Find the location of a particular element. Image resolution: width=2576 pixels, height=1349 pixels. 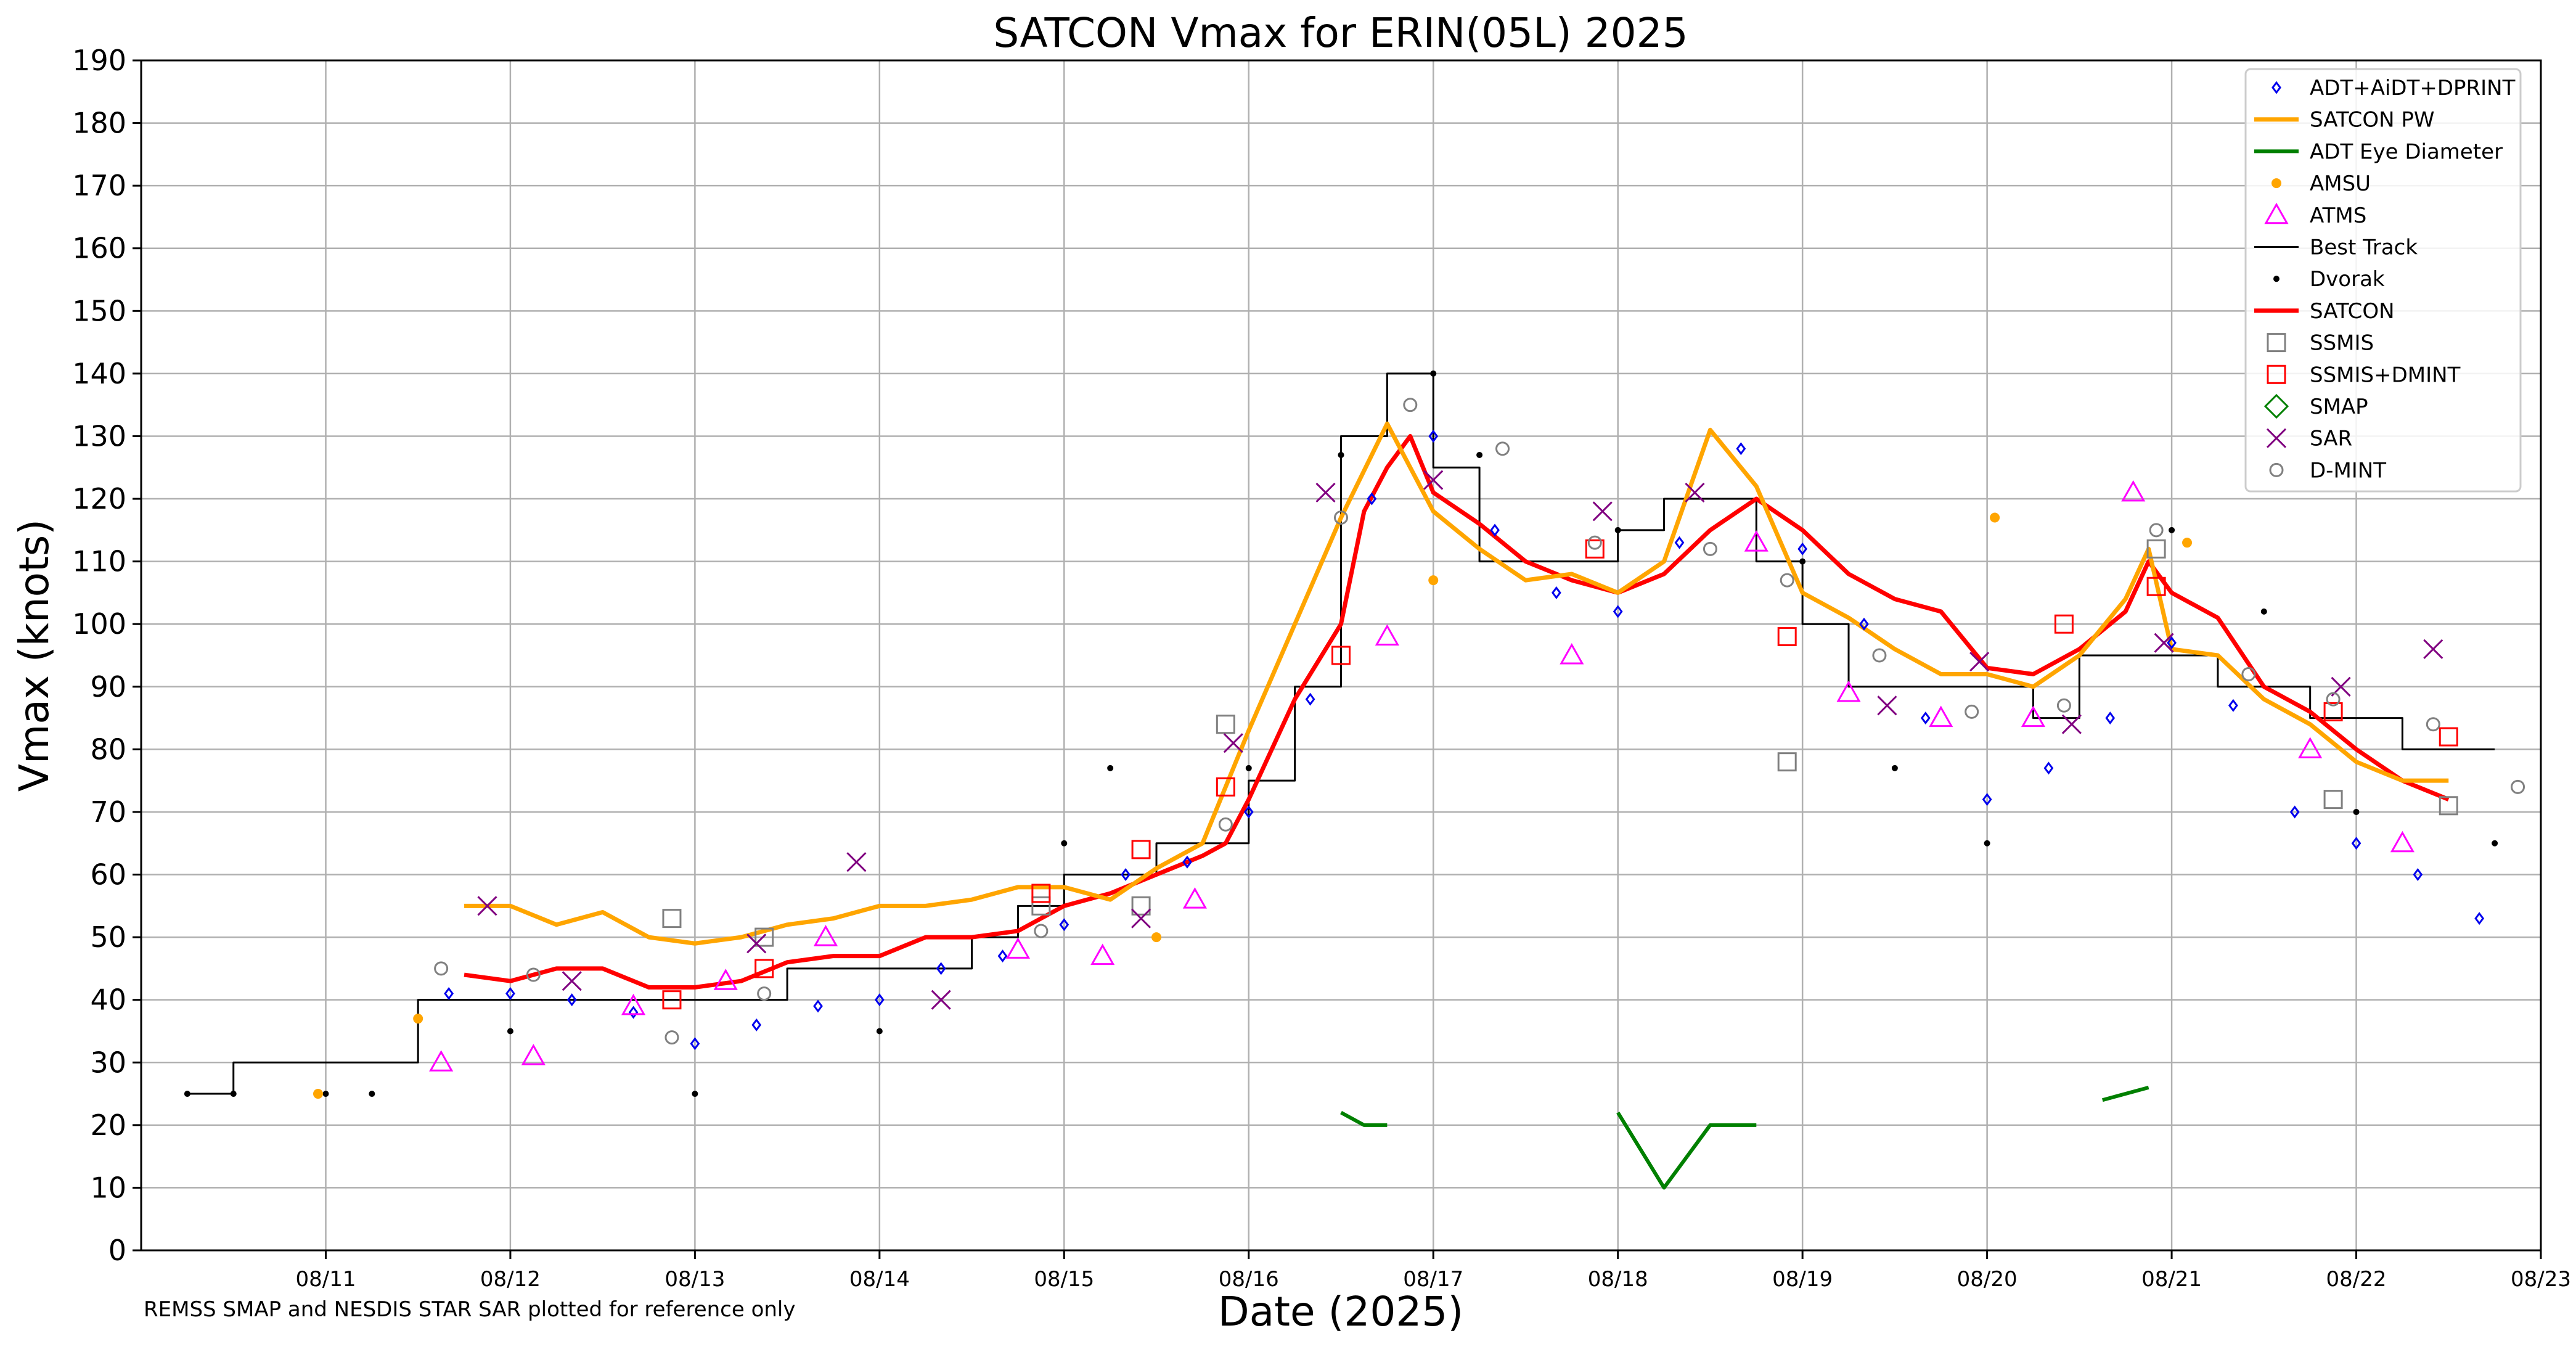

series-adt-eye-diameter is located at coordinates (1744, 1137).